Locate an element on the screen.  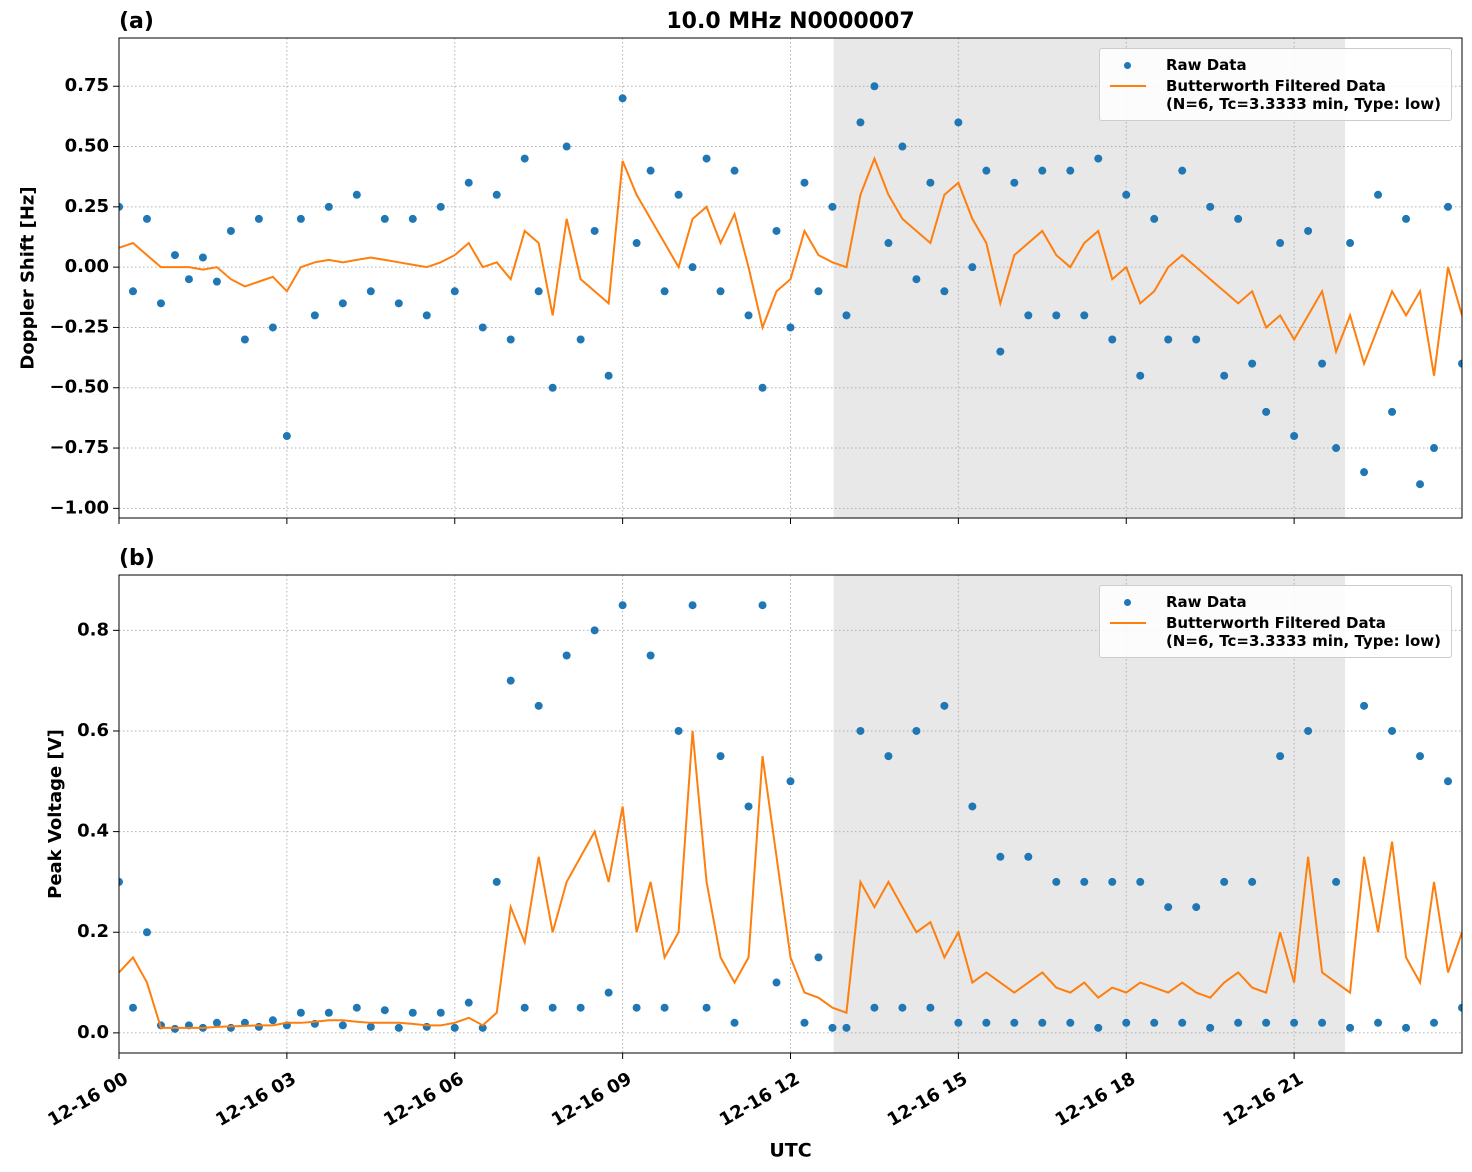
y-tick-label: −0.25 is located at coordinates (80, 326).